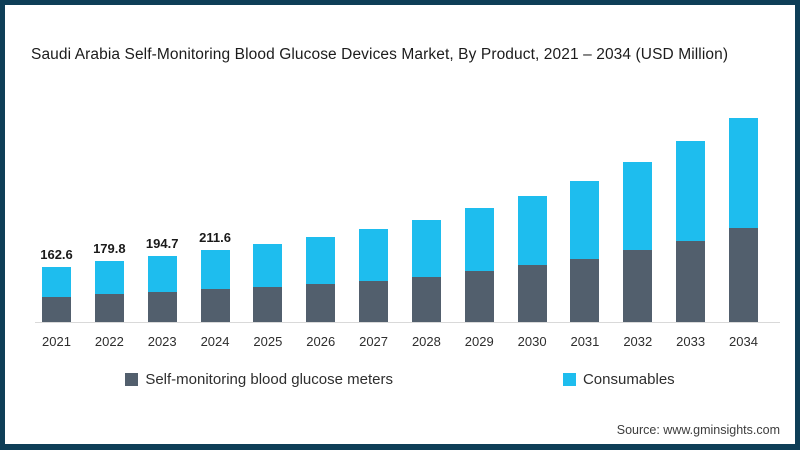 The height and width of the screenshot is (450, 800). I want to click on meters-segment-2022, so click(109, 308).